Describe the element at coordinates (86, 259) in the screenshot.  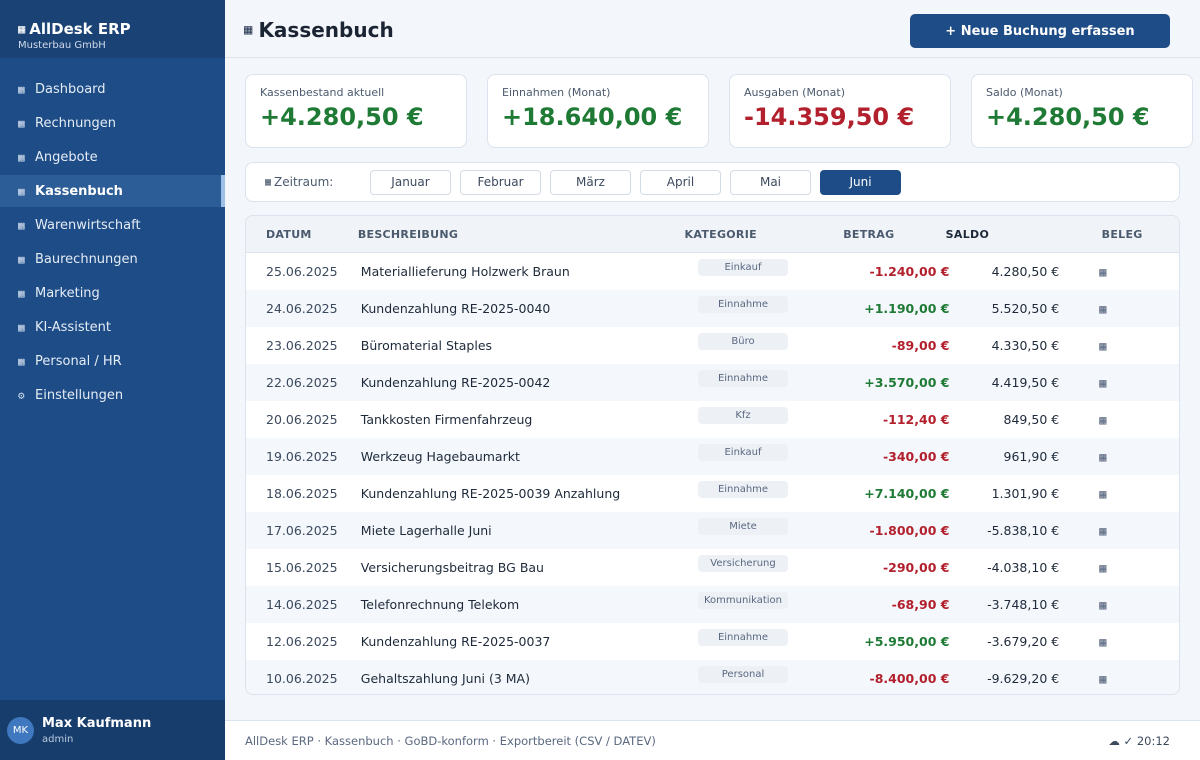
I see `sidebar-item-label: Baurechnungen` at that location.